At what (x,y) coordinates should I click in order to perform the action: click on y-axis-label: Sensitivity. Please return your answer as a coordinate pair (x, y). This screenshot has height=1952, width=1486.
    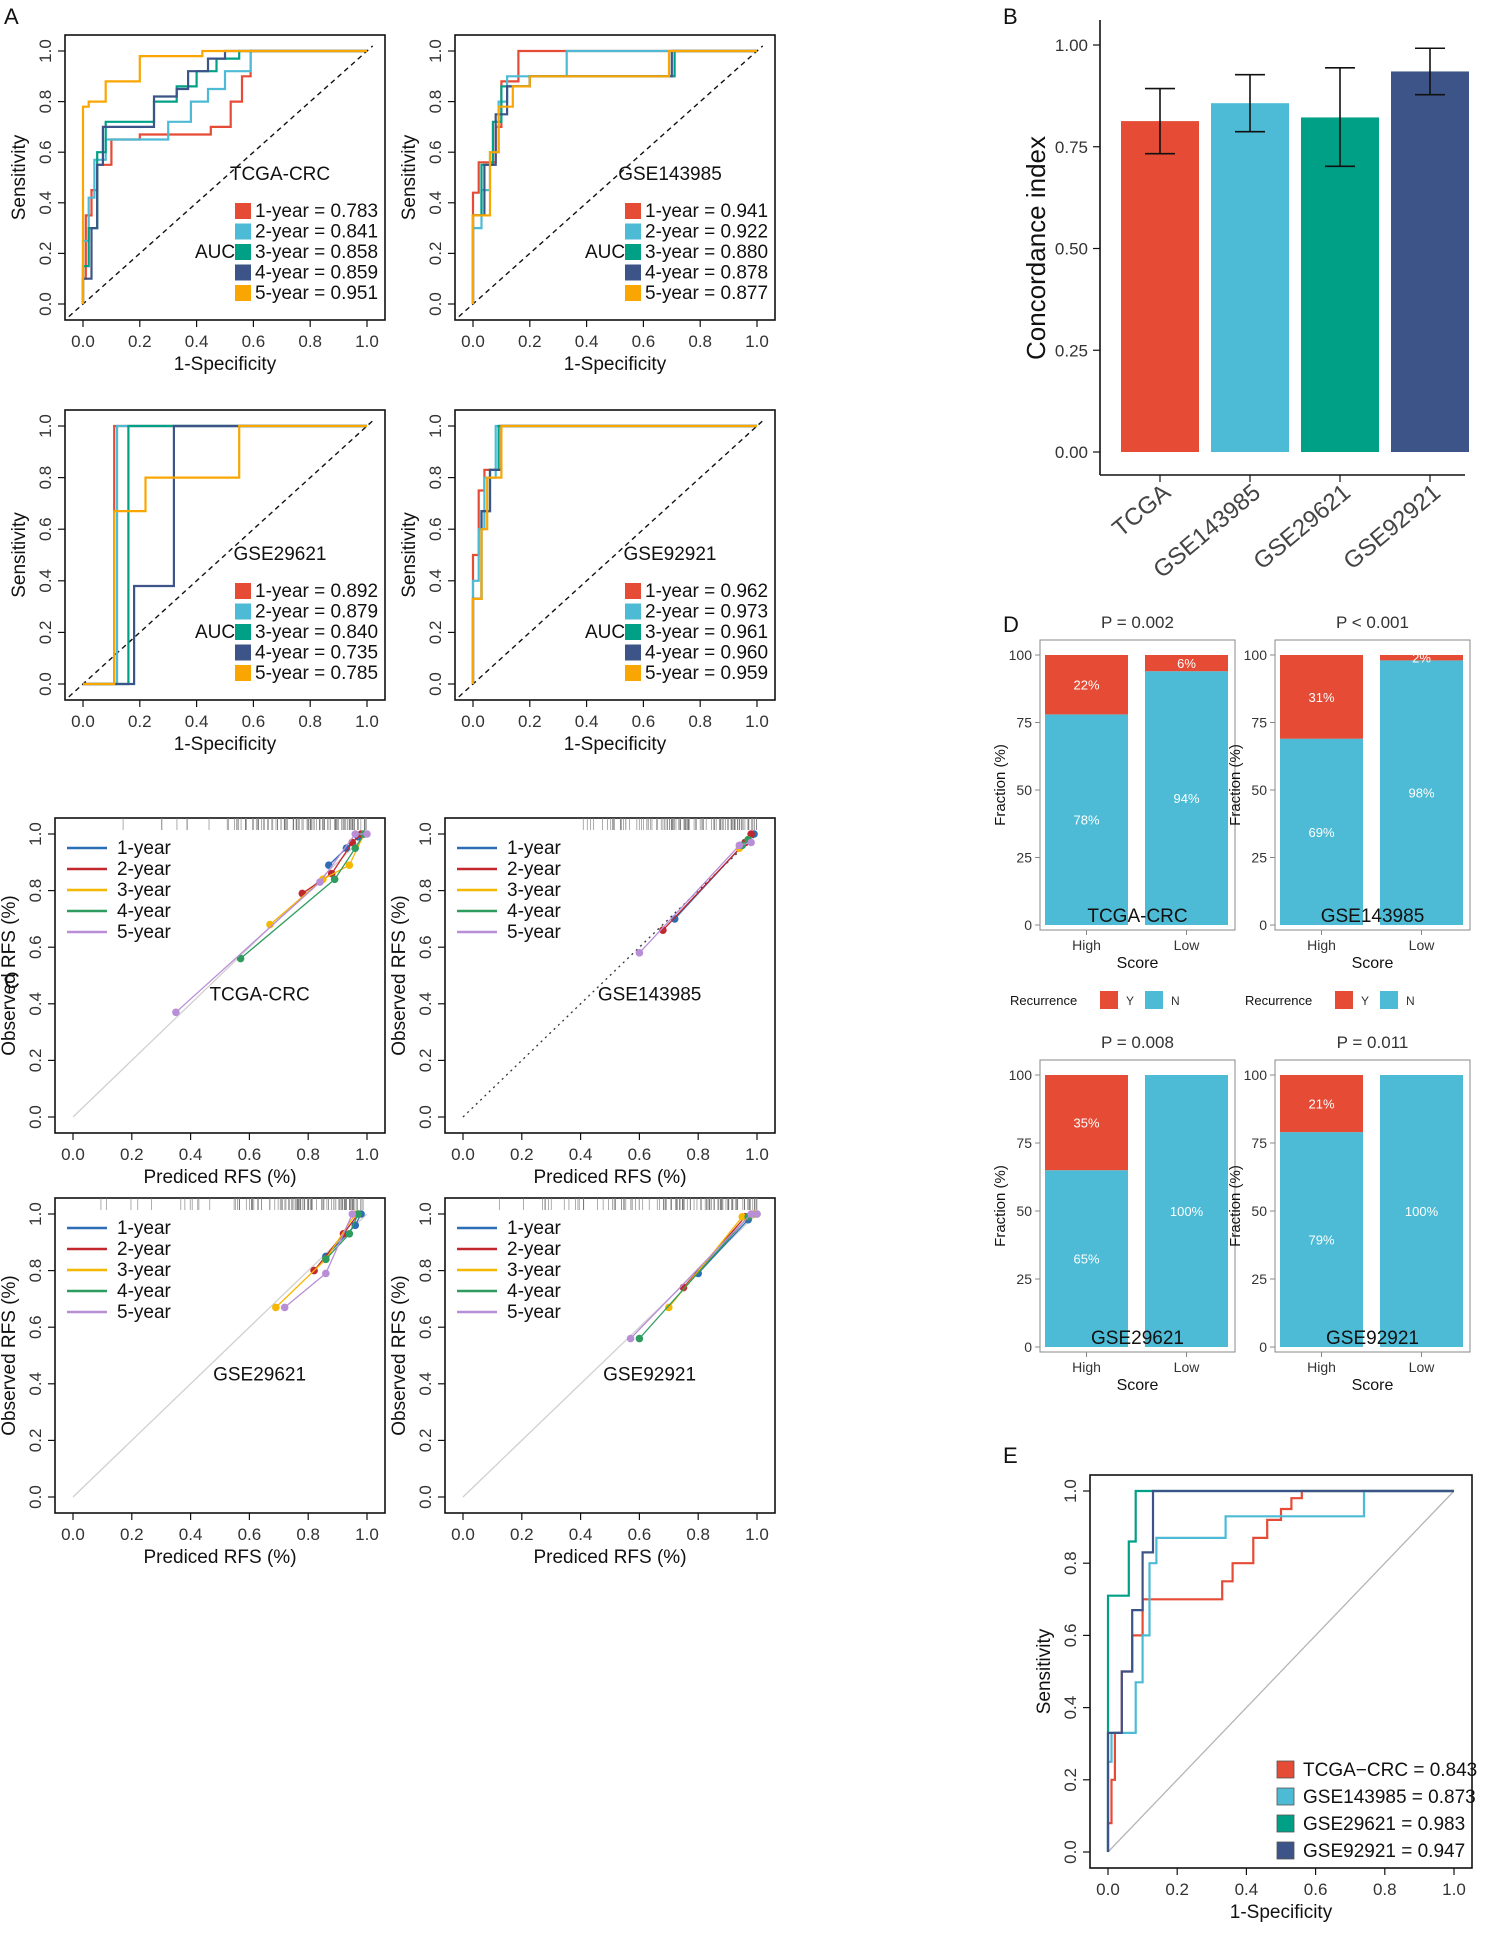
    Looking at the image, I should click on (409, 177).